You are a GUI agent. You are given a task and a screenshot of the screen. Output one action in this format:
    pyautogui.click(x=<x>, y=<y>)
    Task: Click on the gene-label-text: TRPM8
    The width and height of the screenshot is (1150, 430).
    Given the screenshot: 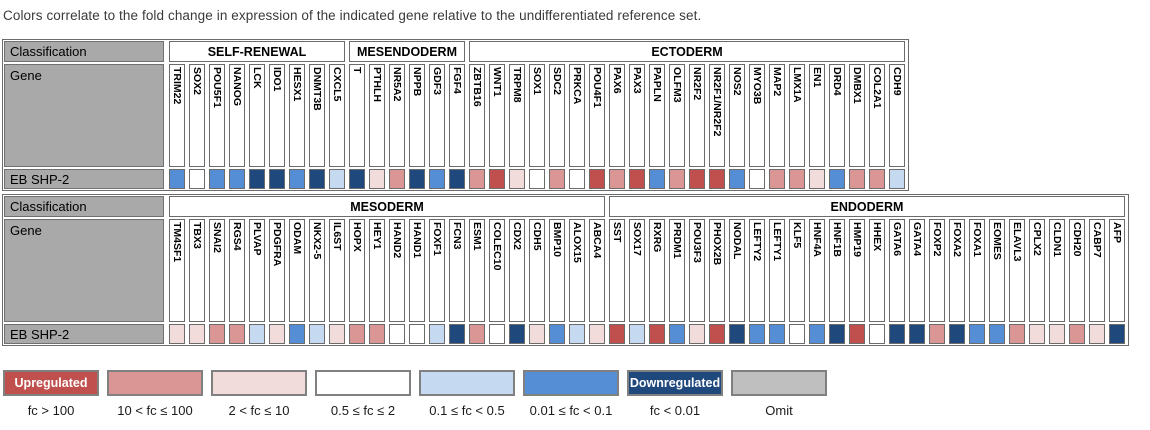 What is the action you would take?
    pyautogui.click(x=517, y=85)
    